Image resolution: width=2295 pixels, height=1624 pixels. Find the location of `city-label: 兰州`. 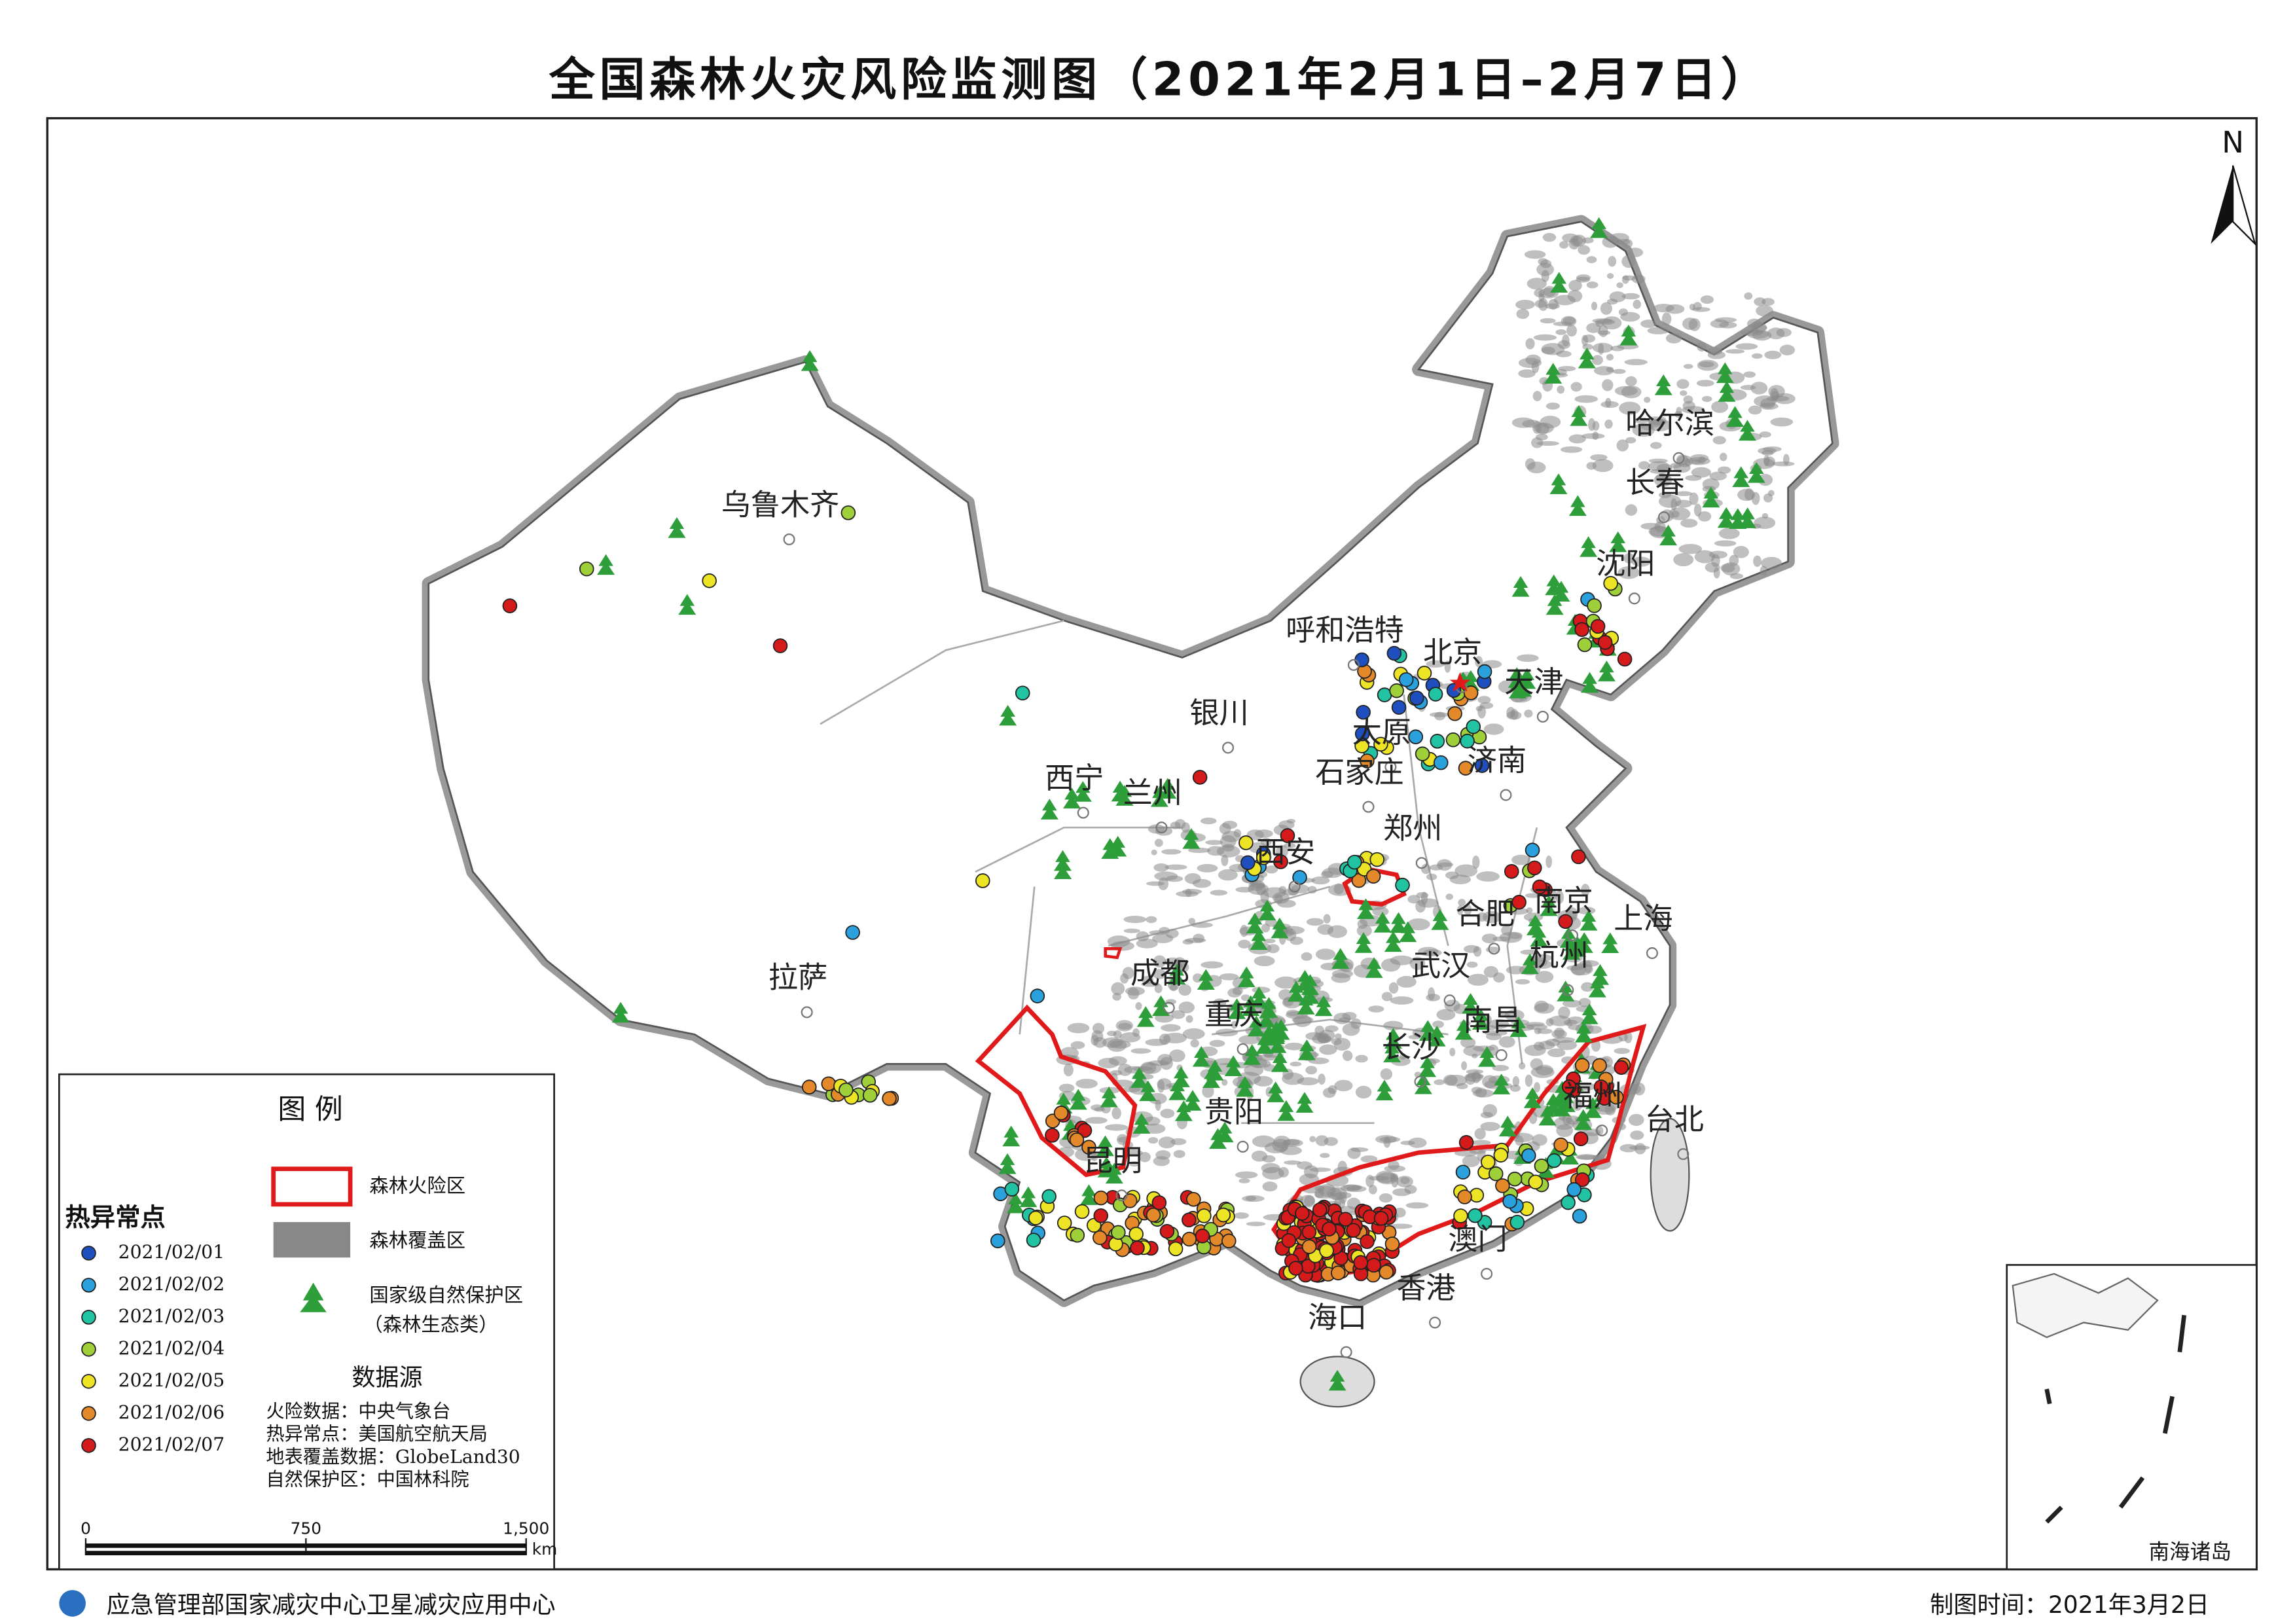

city-label: 兰州 is located at coordinates (1153, 793).